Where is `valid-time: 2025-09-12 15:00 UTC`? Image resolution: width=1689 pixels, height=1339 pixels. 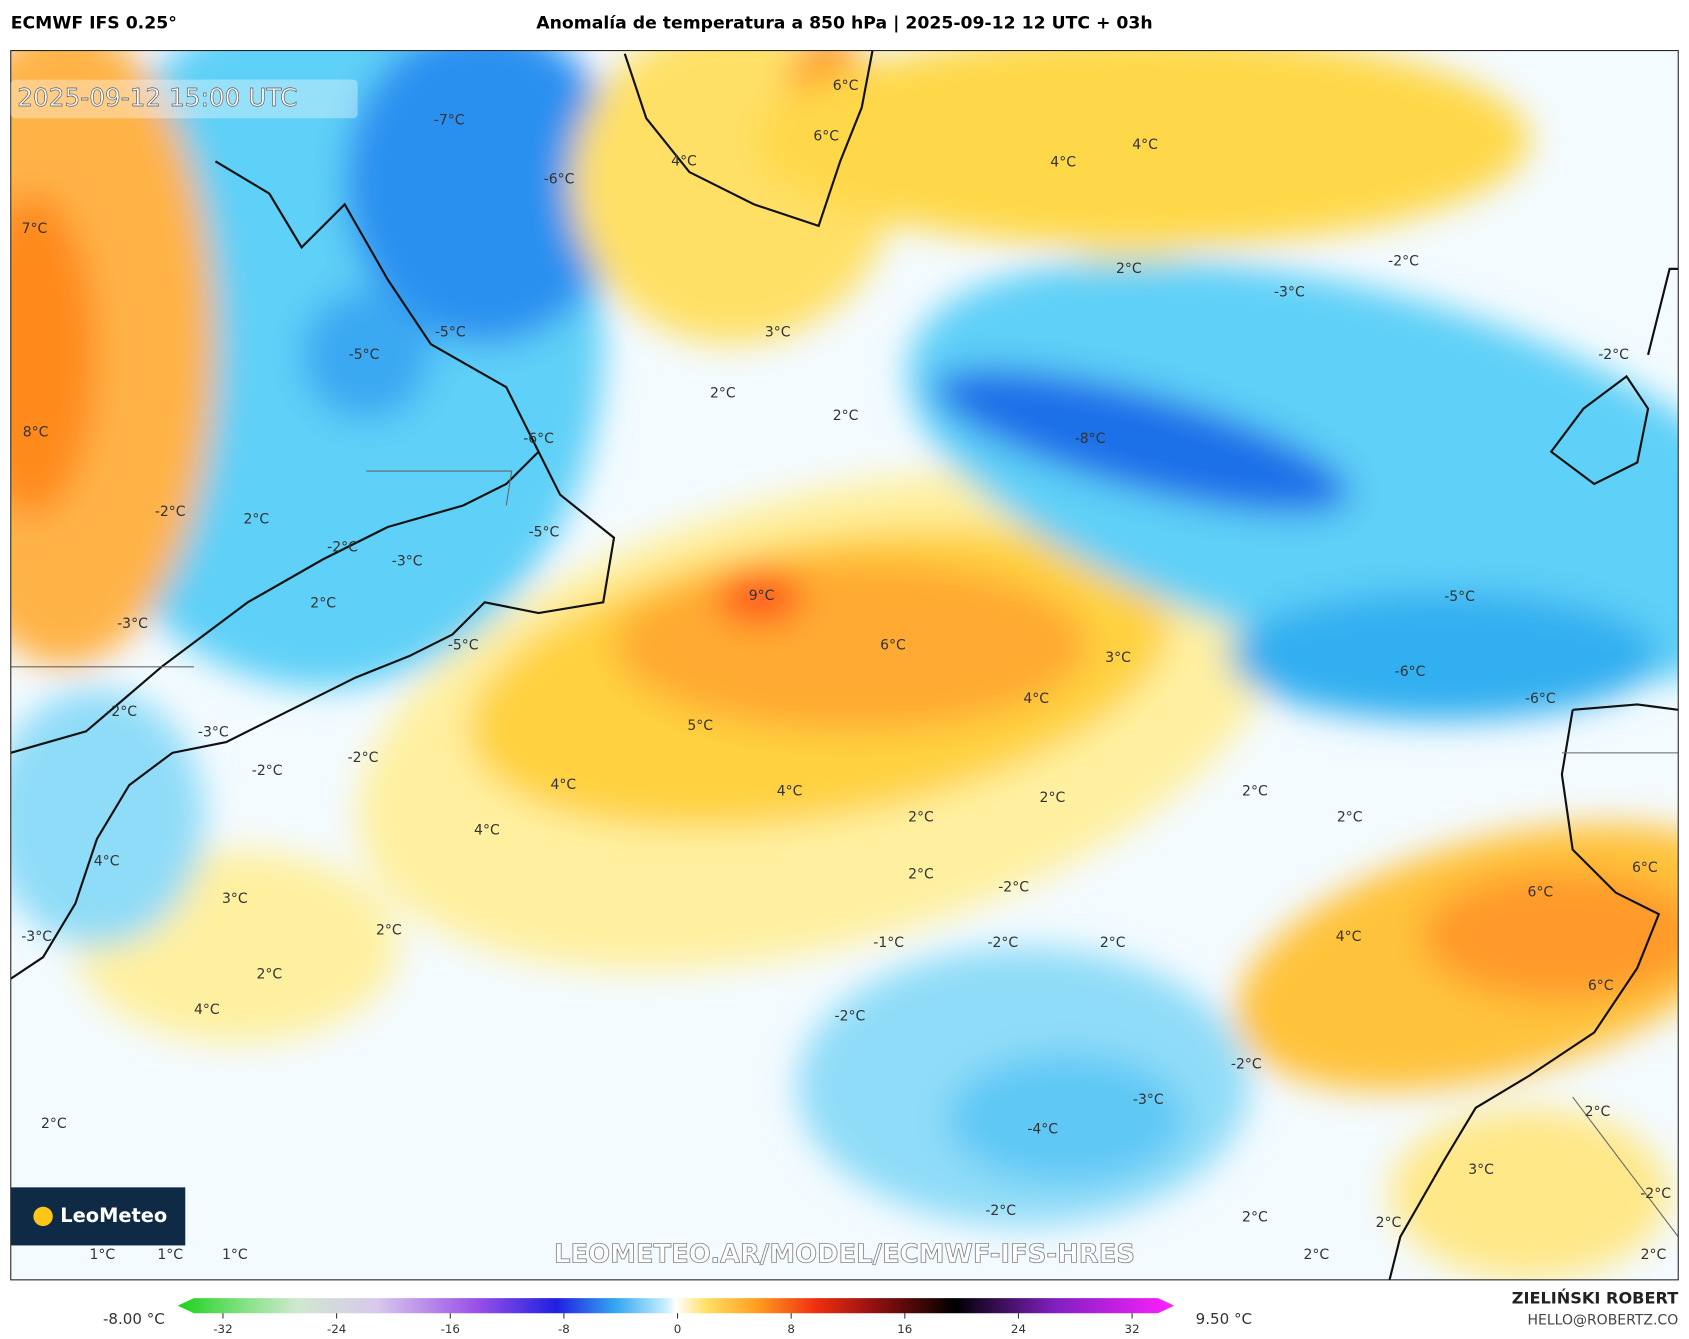
valid-time: 2025-09-12 15:00 UTC is located at coordinates (157, 97).